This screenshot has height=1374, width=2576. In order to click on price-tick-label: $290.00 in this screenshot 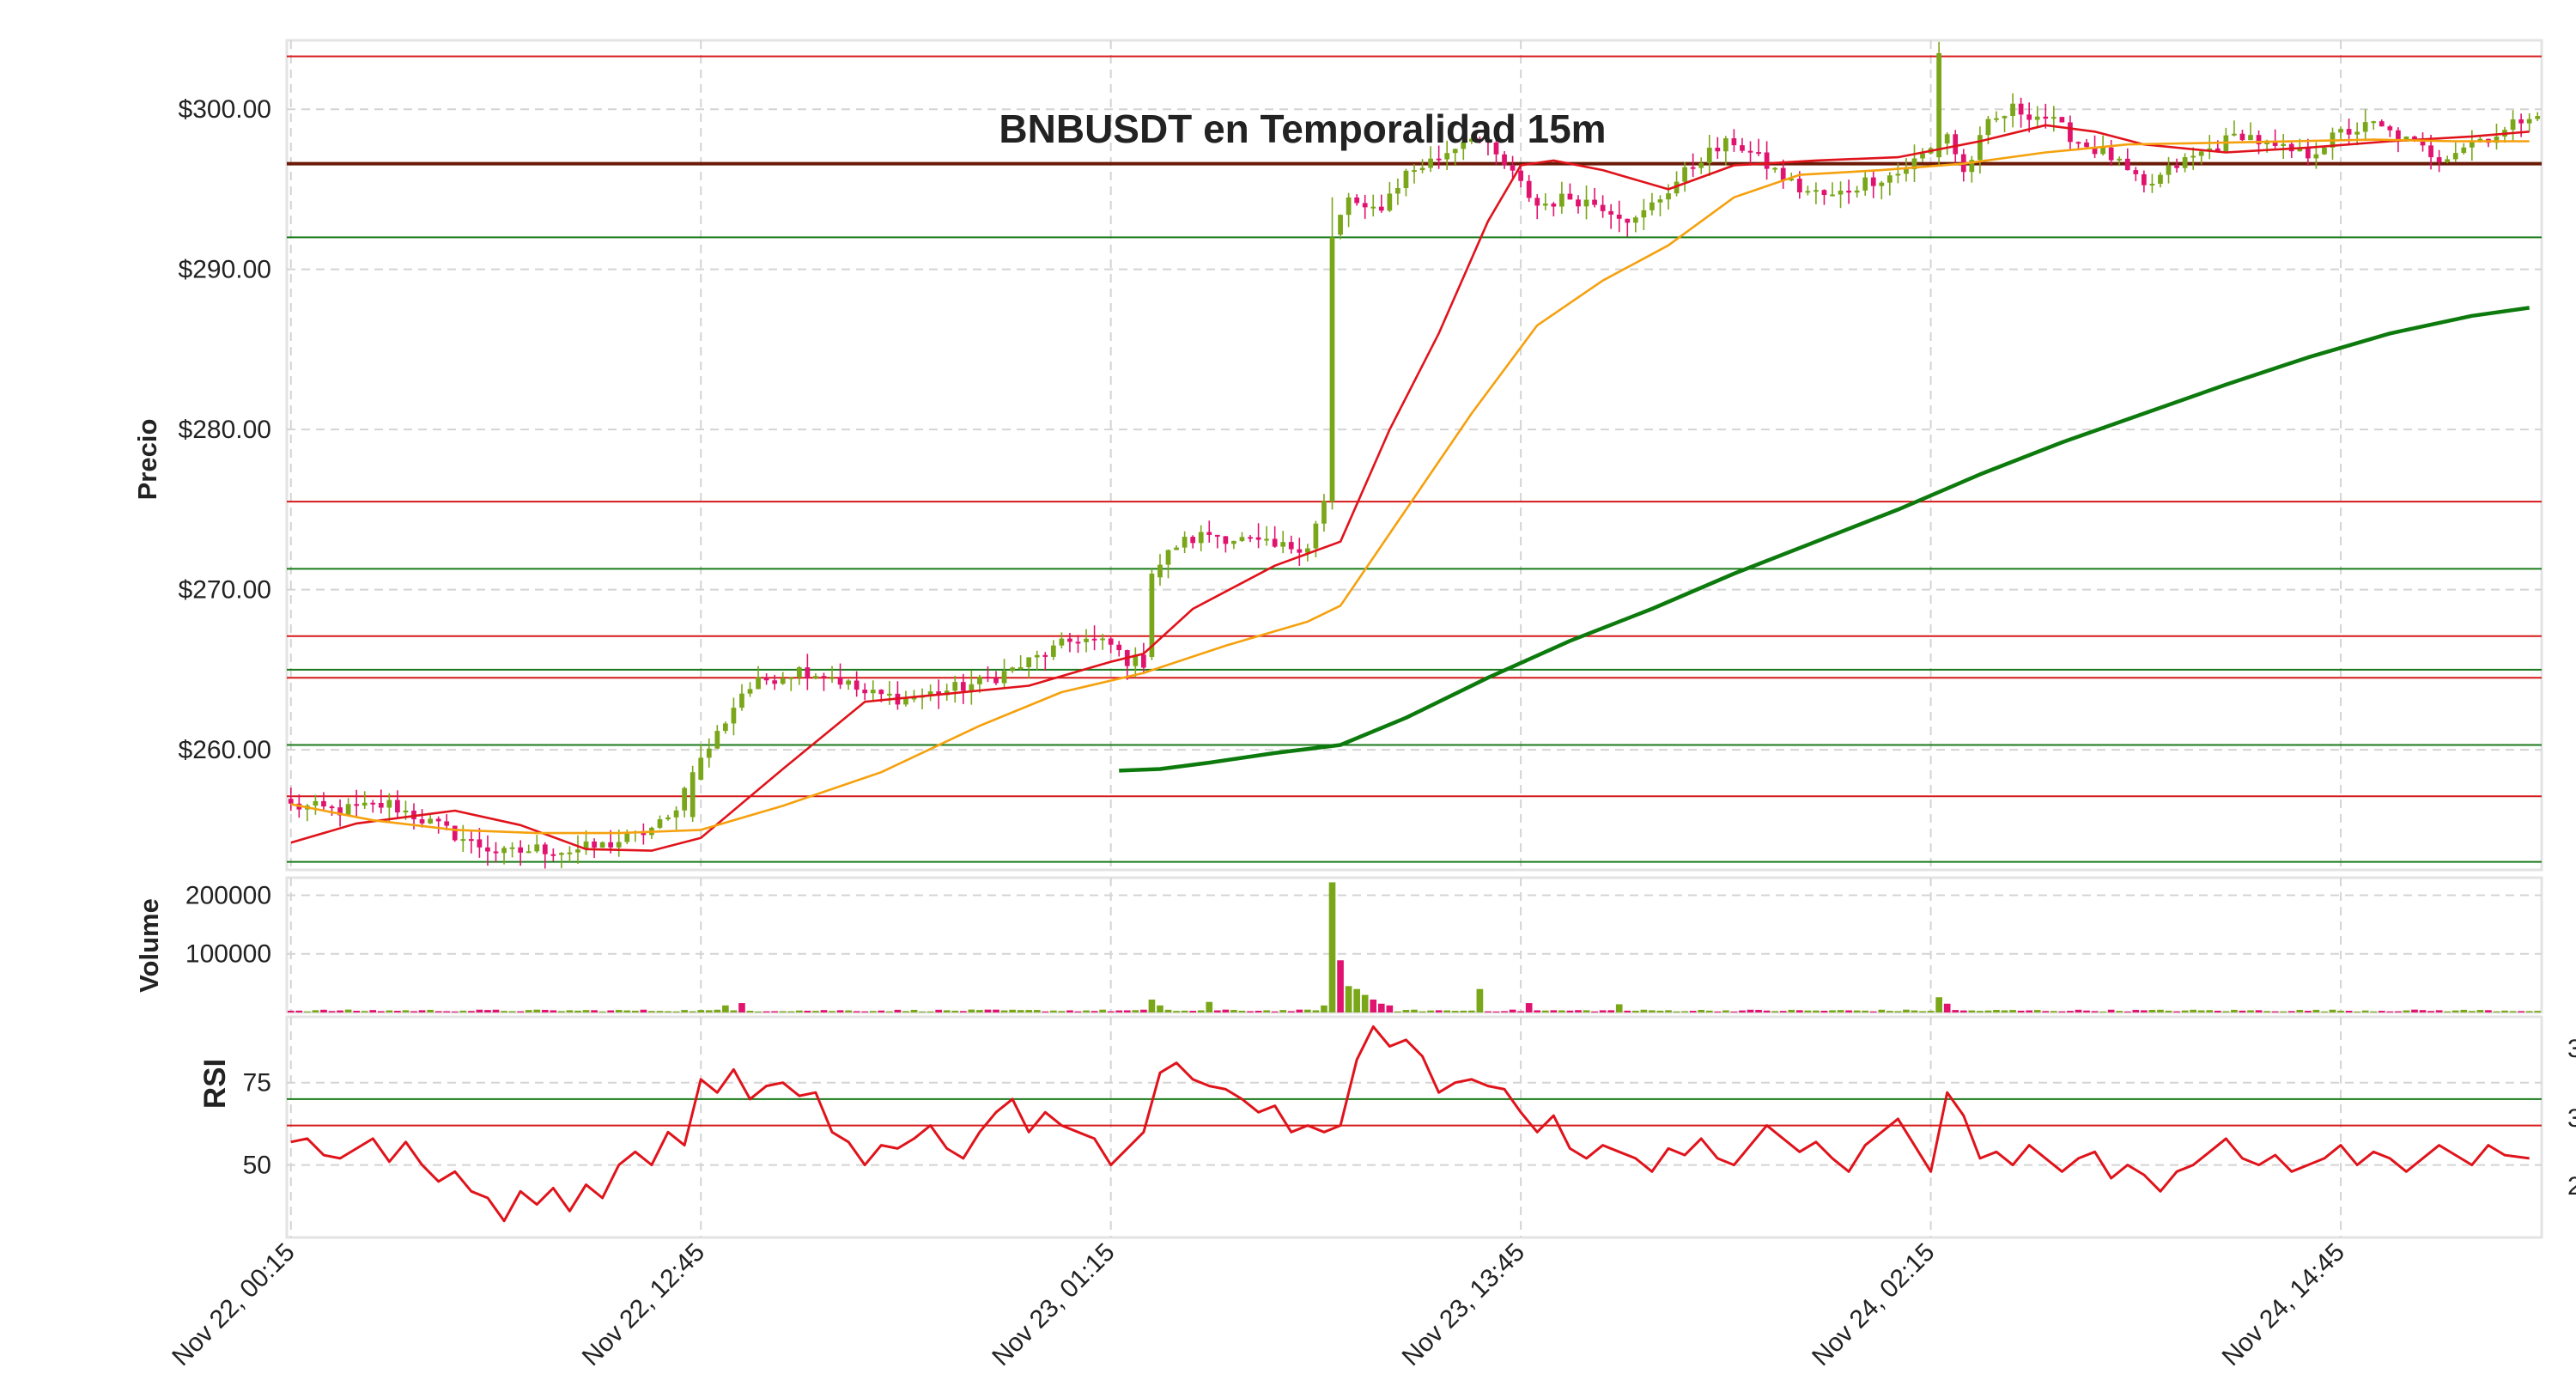, I will do `click(225, 270)`.